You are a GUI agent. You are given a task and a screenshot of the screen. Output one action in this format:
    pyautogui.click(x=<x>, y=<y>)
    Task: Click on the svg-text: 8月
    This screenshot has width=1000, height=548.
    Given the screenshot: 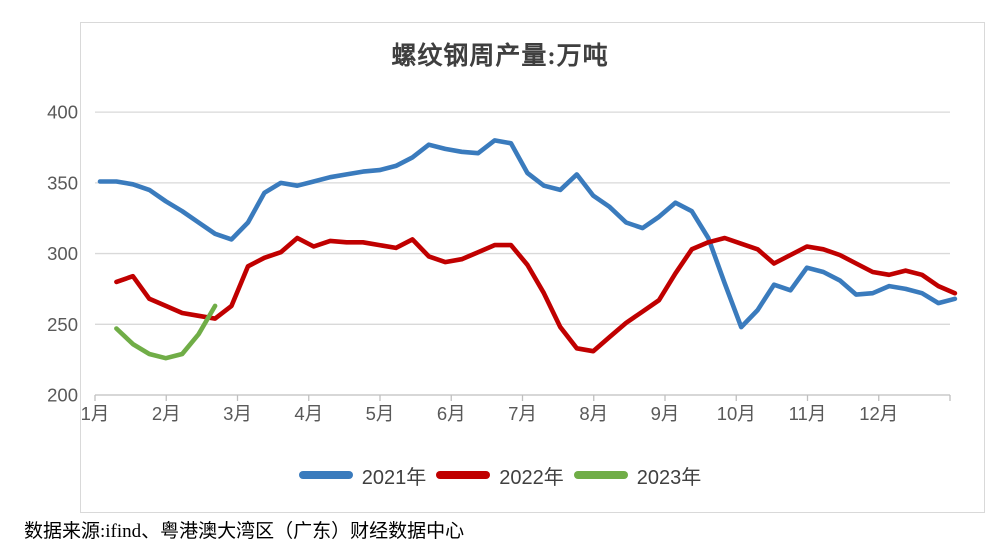 What is the action you would take?
    pyautogui.click(x=593, y=413)
    